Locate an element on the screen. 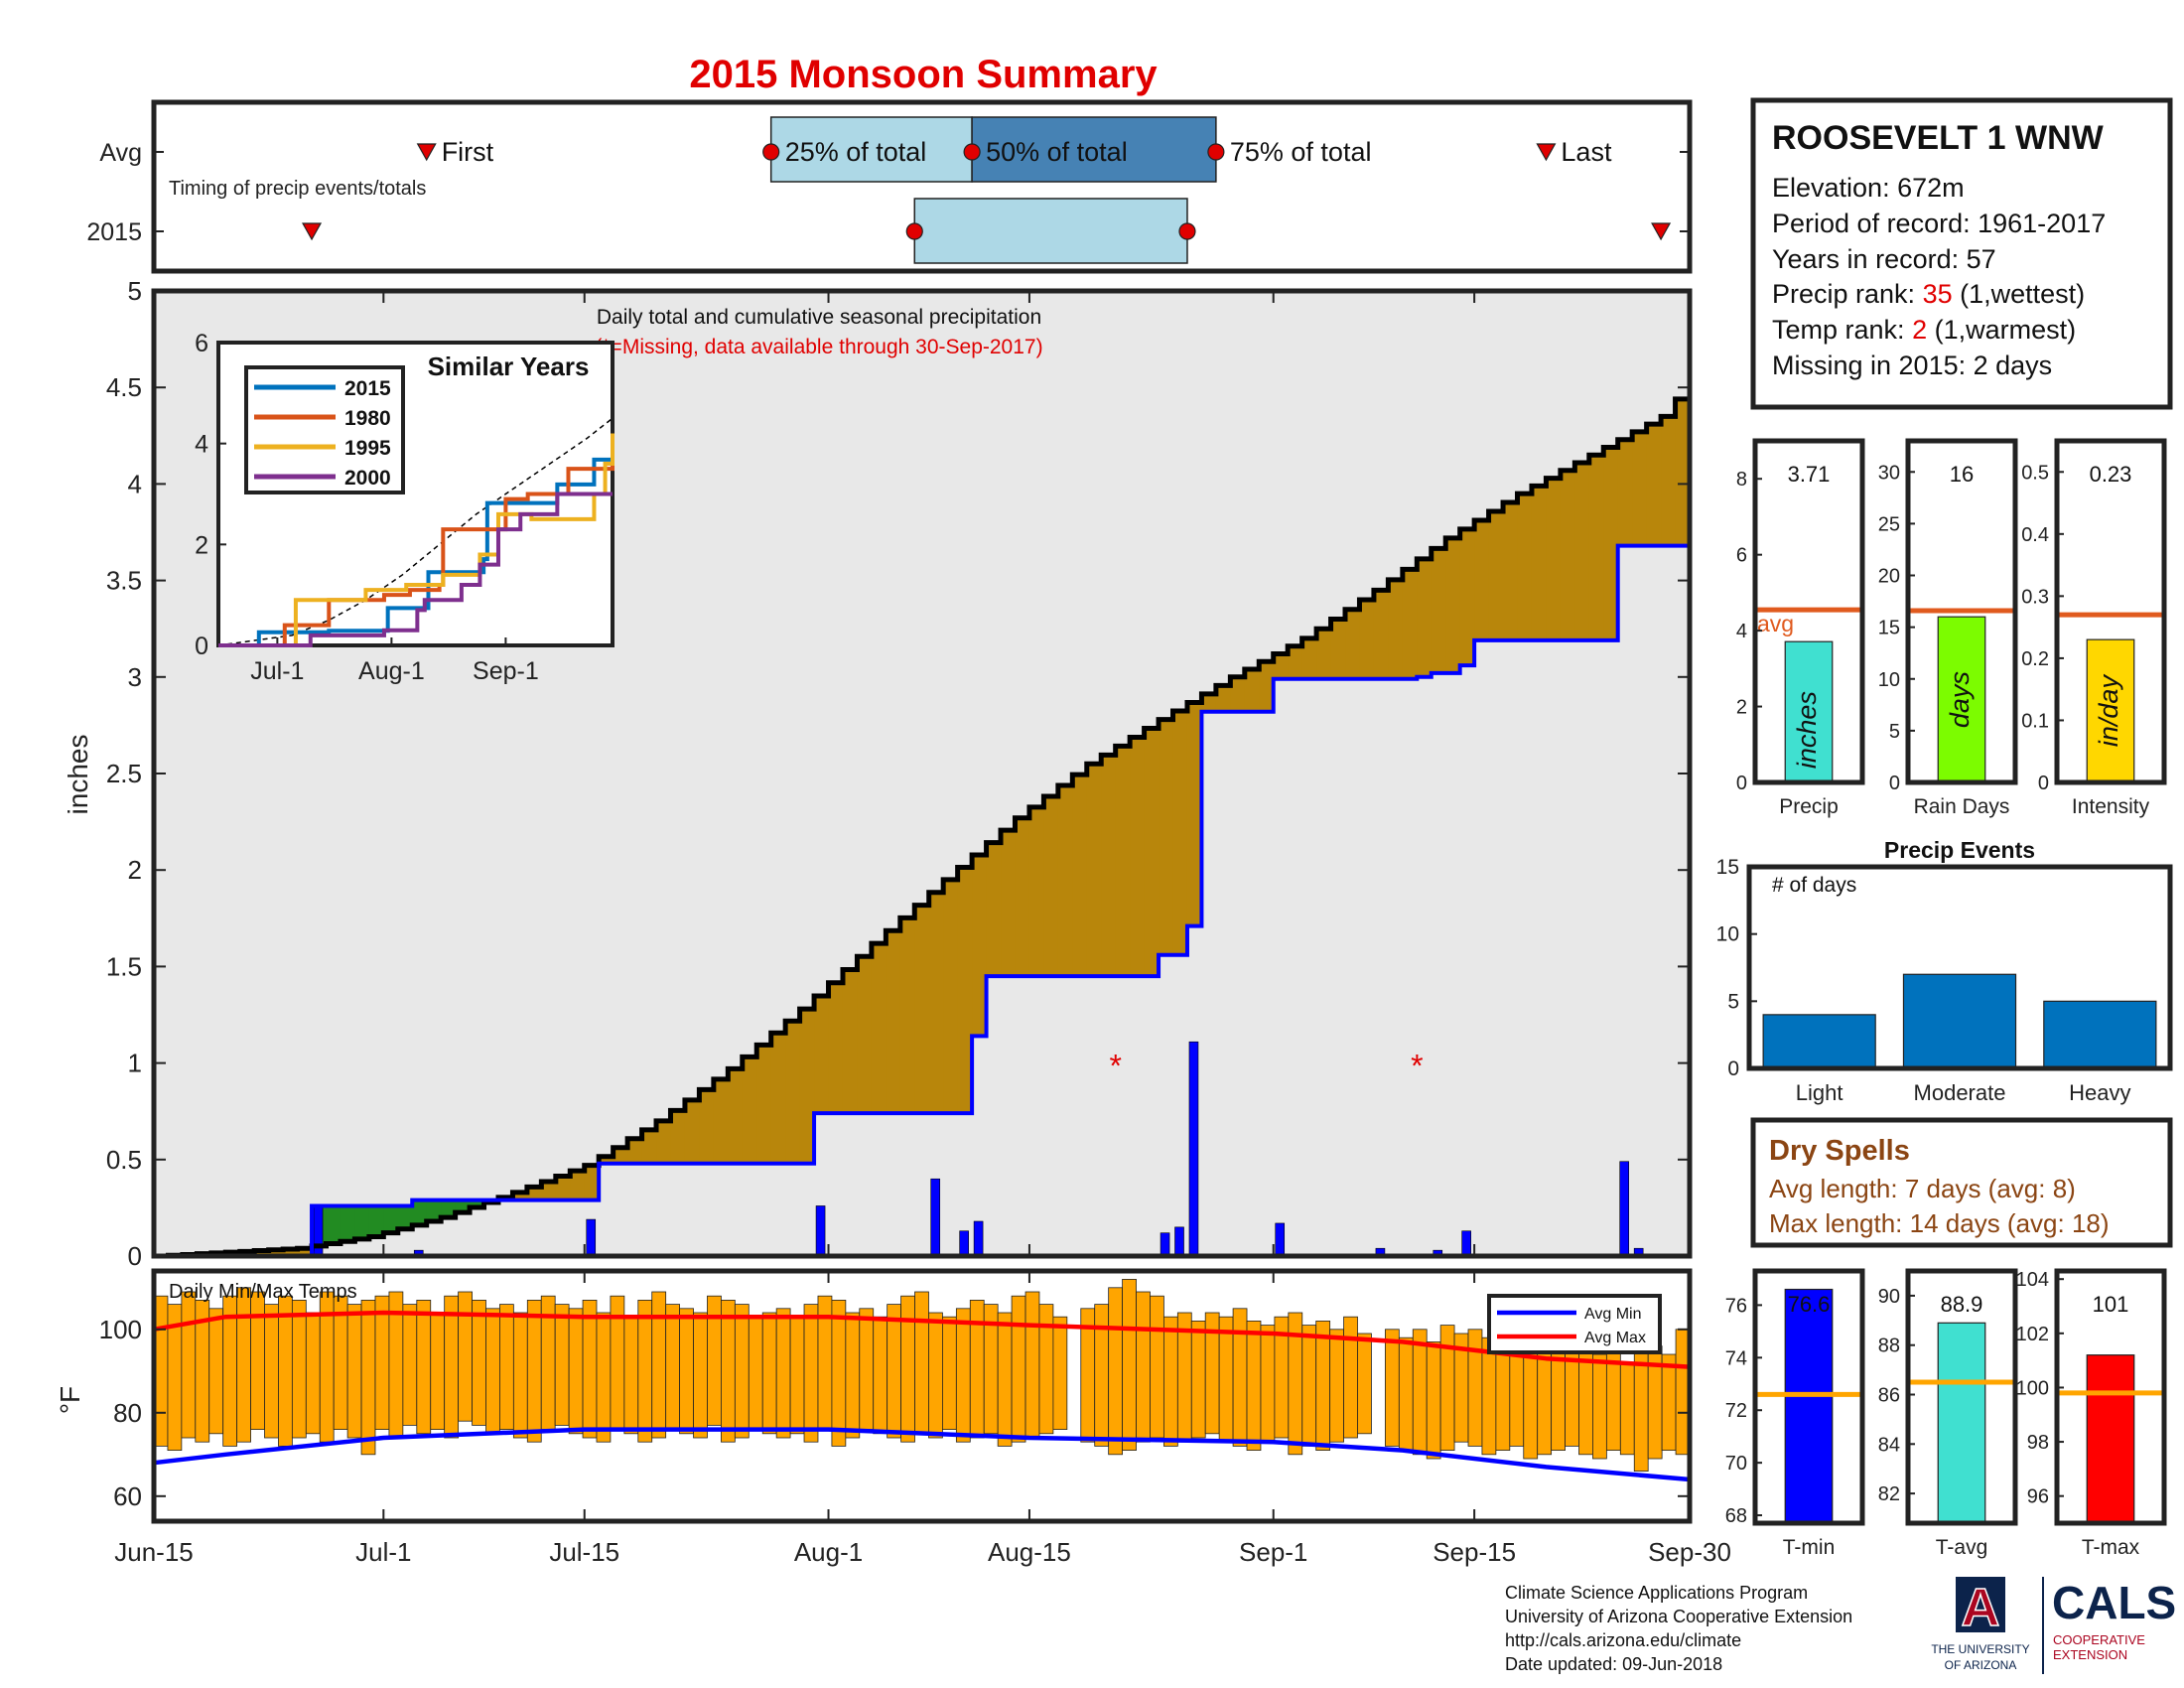  station-name: ROOSEVELT 1 WNW is located at coordinates (1938, 138).